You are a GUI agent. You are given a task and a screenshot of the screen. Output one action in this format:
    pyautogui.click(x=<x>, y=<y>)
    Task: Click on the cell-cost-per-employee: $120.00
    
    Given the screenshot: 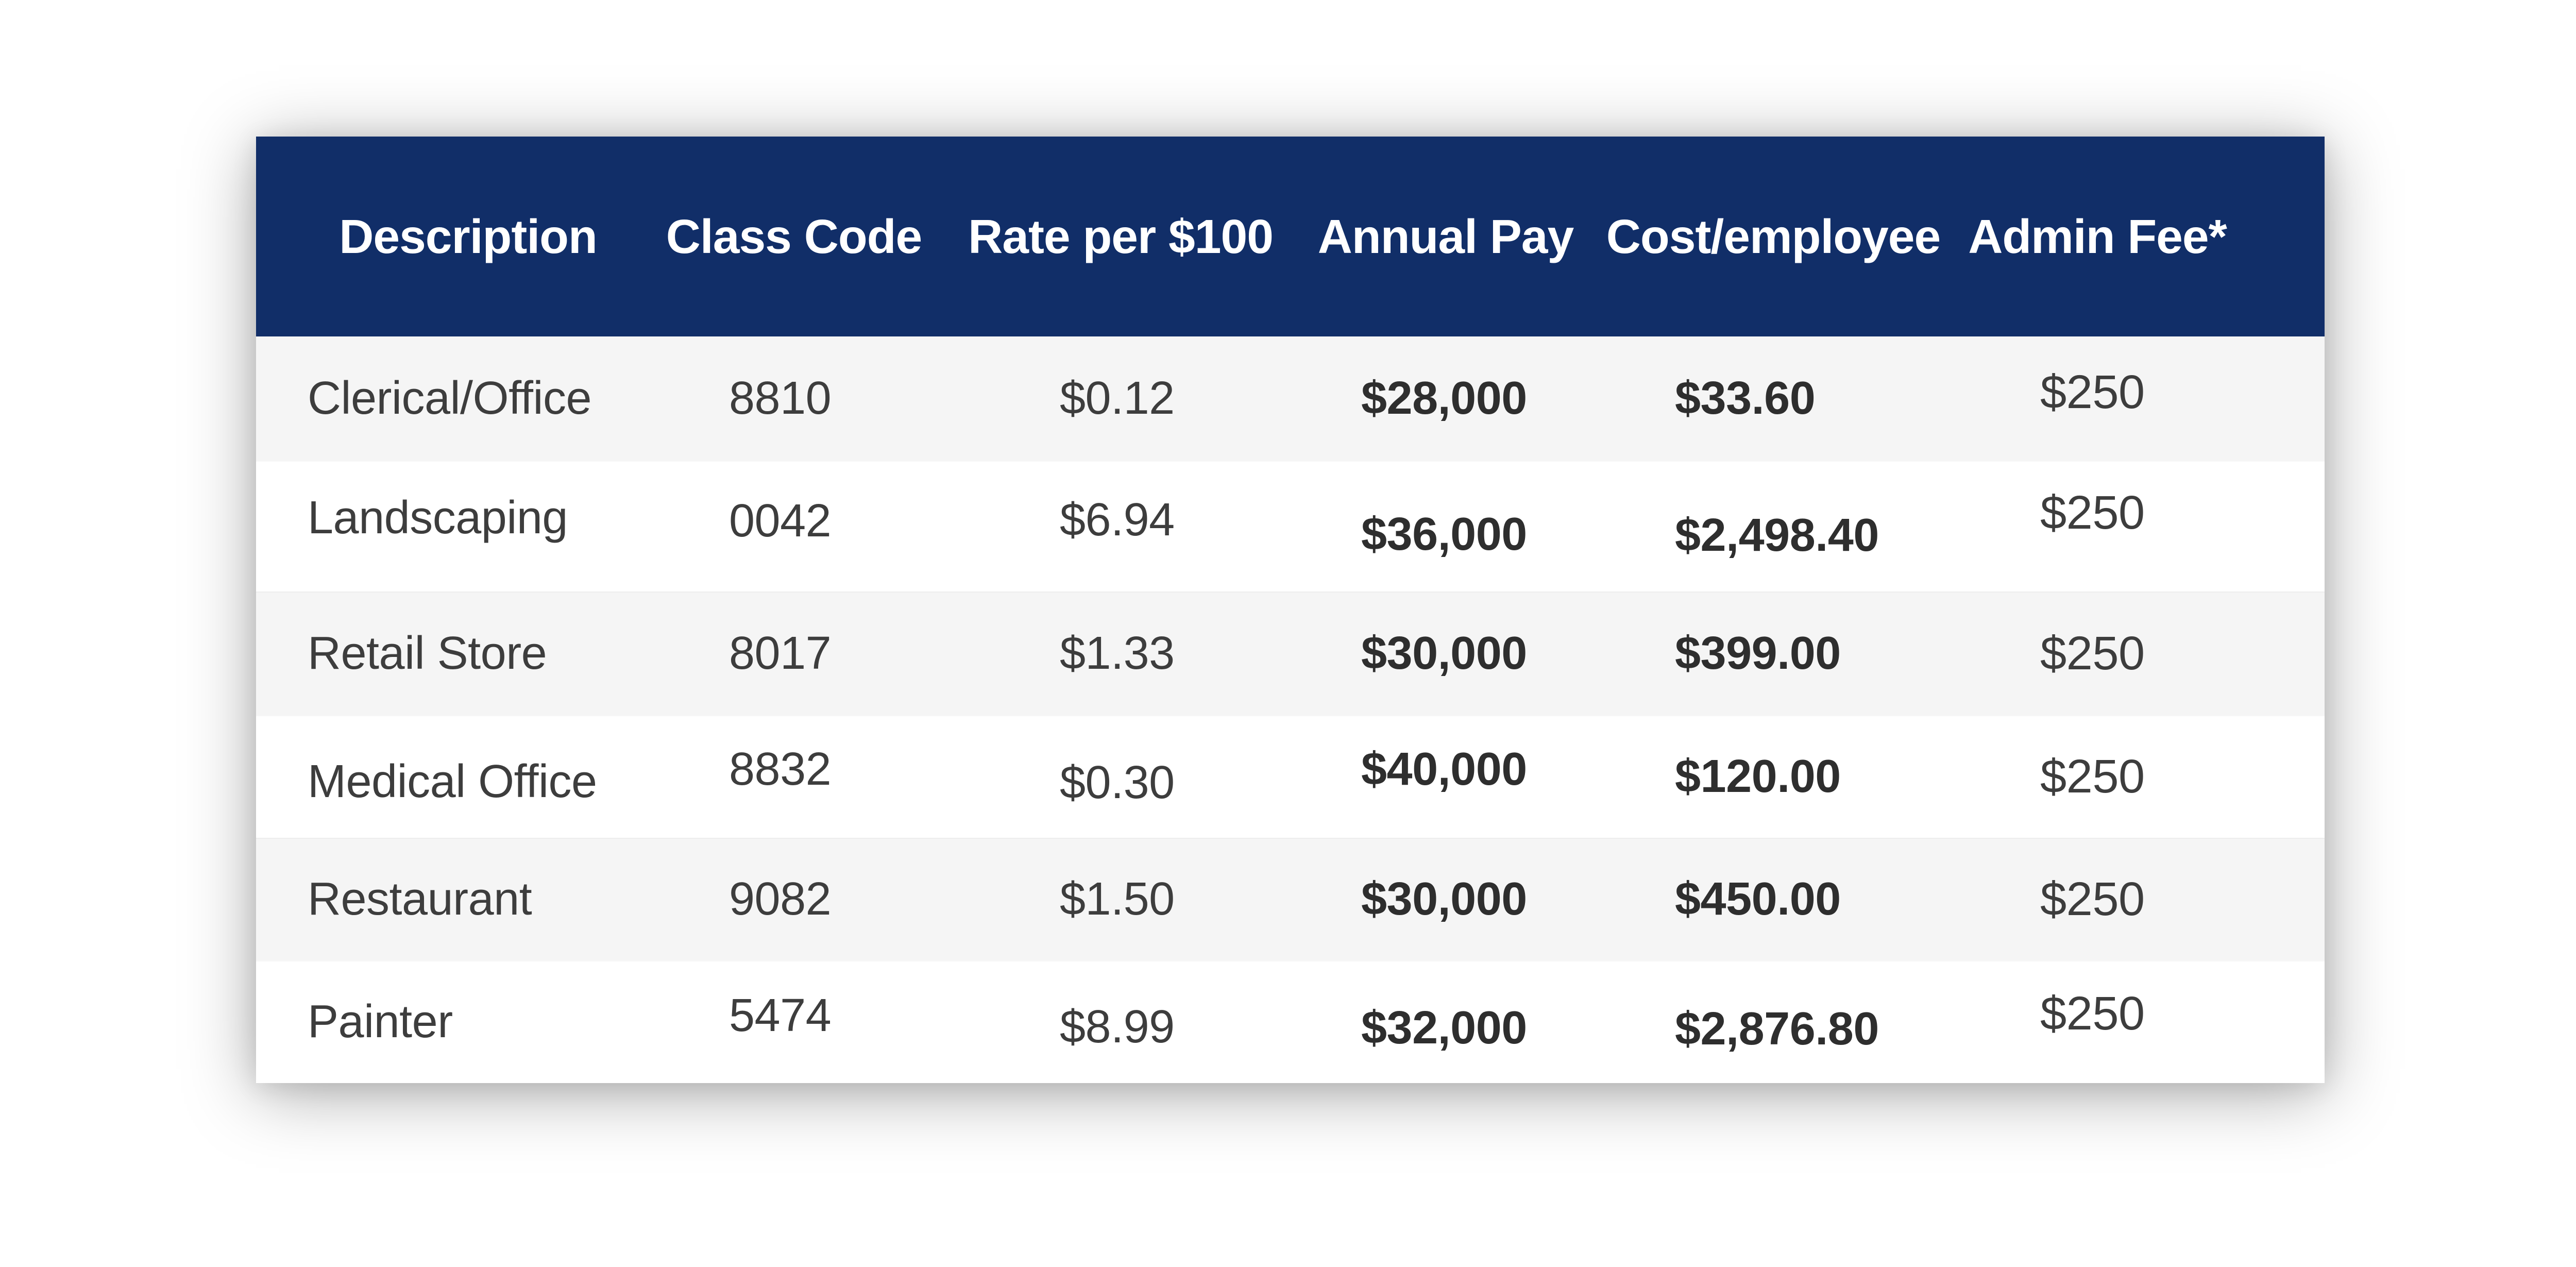 What is the action you would take?
    pyautogui.click(x=1758, y=776)
    